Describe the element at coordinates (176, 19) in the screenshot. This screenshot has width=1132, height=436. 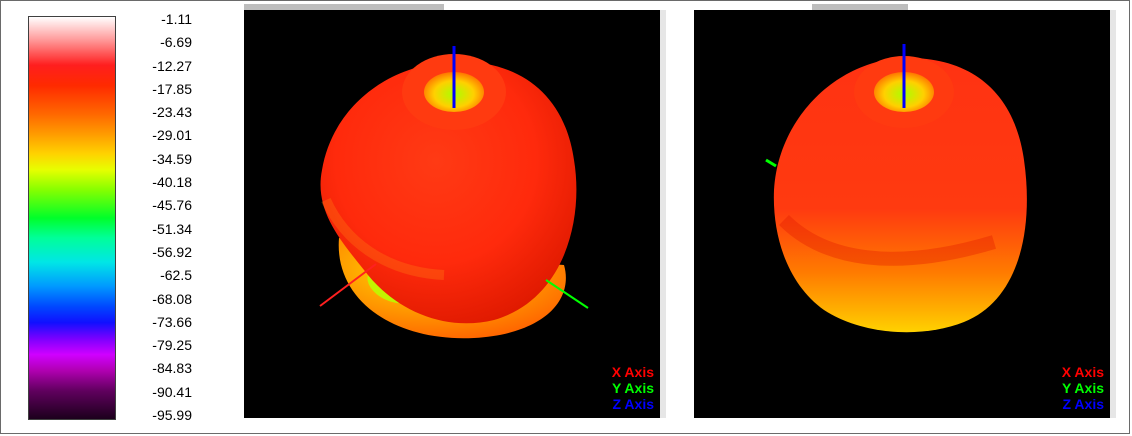
I see `color-scale-label: -1.11` at that location.